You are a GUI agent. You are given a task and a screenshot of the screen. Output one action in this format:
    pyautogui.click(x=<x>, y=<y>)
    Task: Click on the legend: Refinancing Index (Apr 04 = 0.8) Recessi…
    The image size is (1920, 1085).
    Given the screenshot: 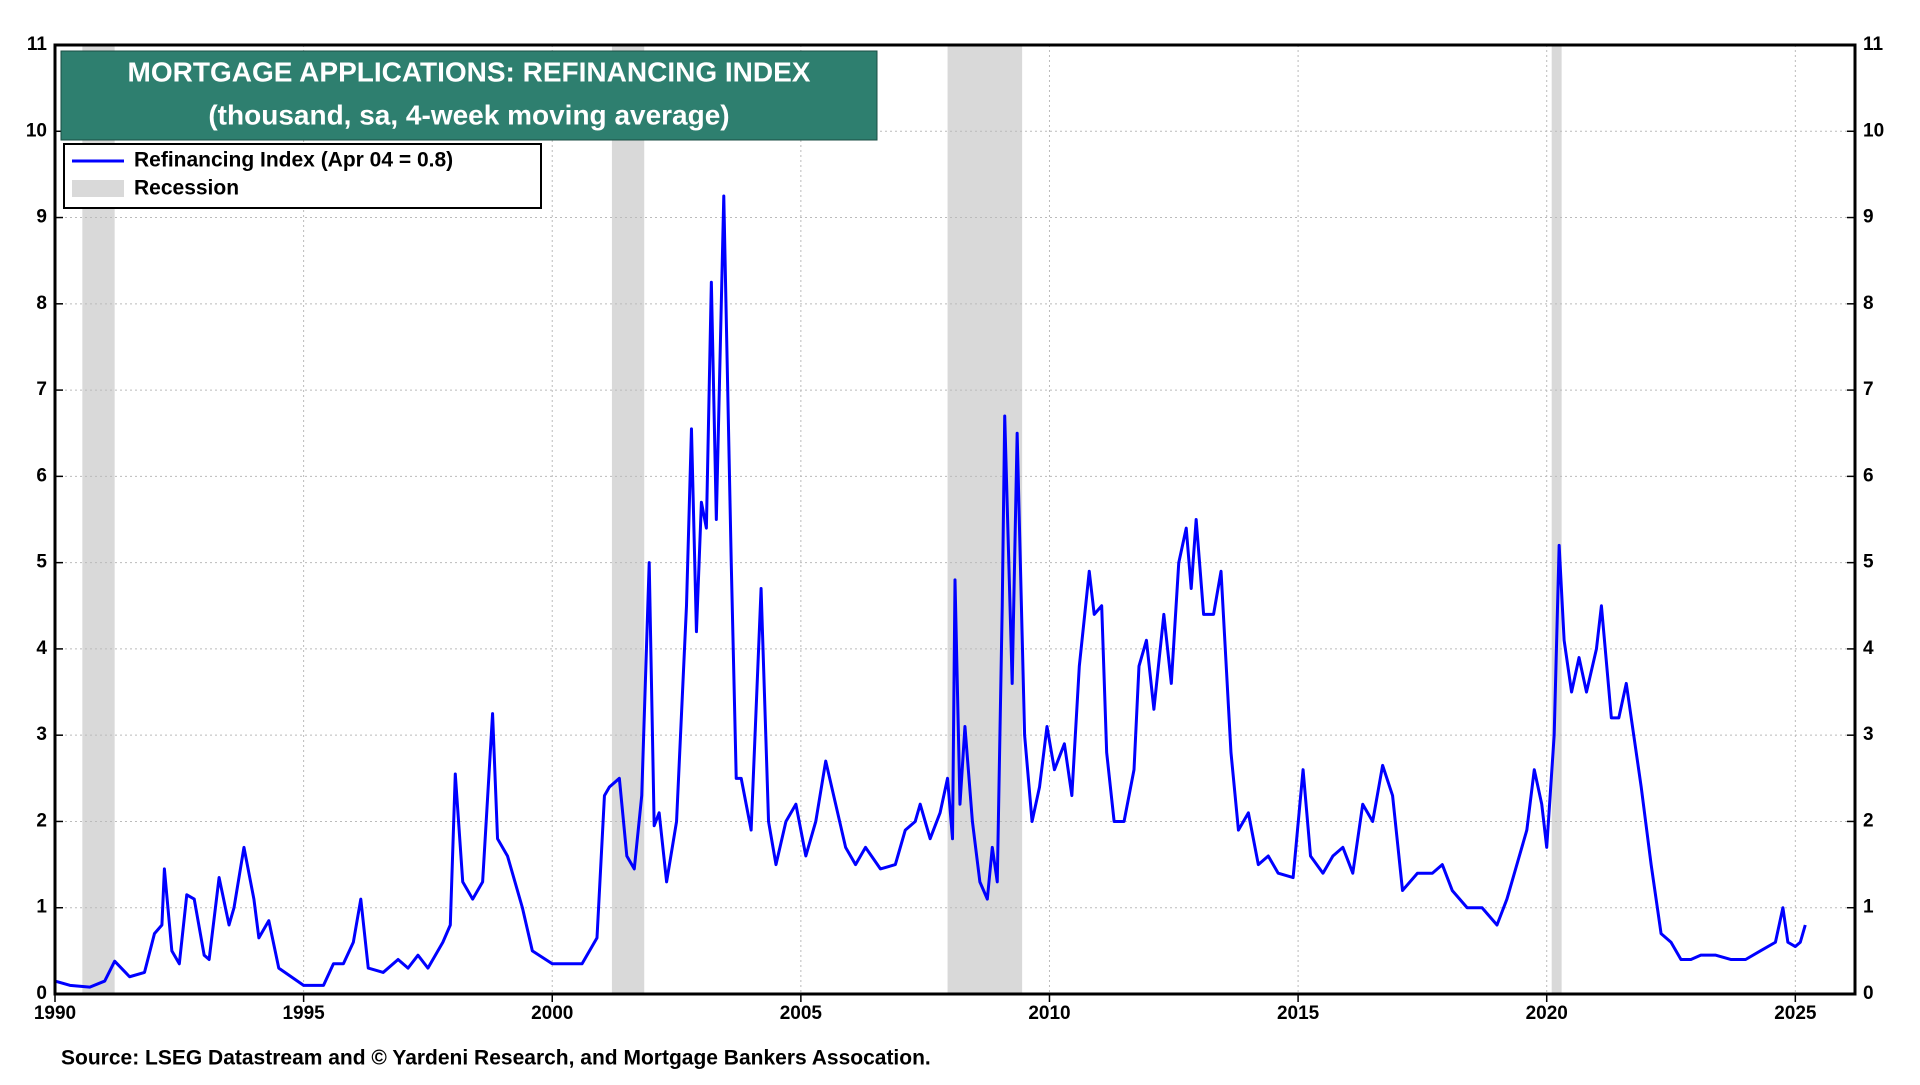 What is the action you would take?
    pyautogui.click(x=302, y=176)
    